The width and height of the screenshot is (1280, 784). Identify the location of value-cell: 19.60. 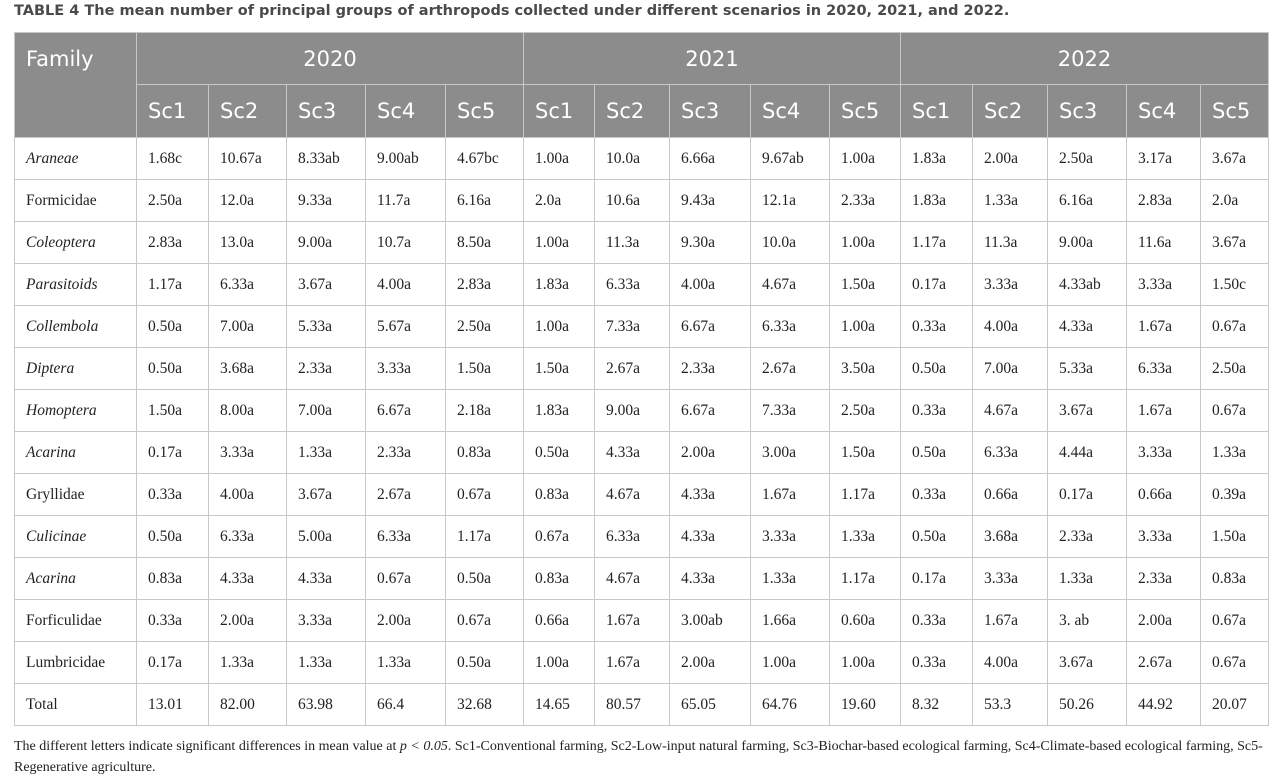
(865, 704).